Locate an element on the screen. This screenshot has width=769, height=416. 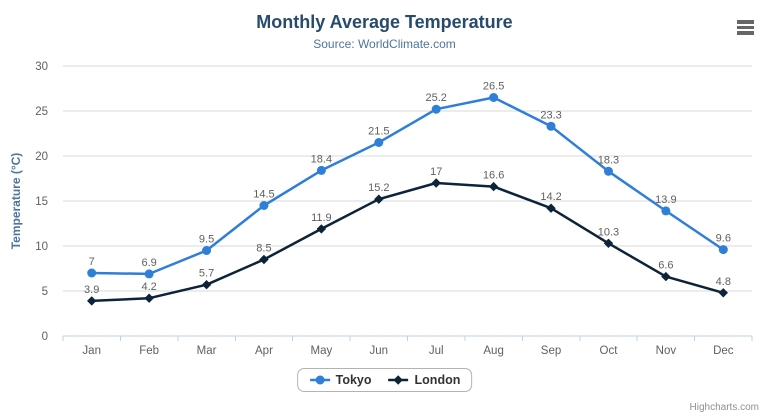
data-label: 7 is located at coordinates (92, 262).